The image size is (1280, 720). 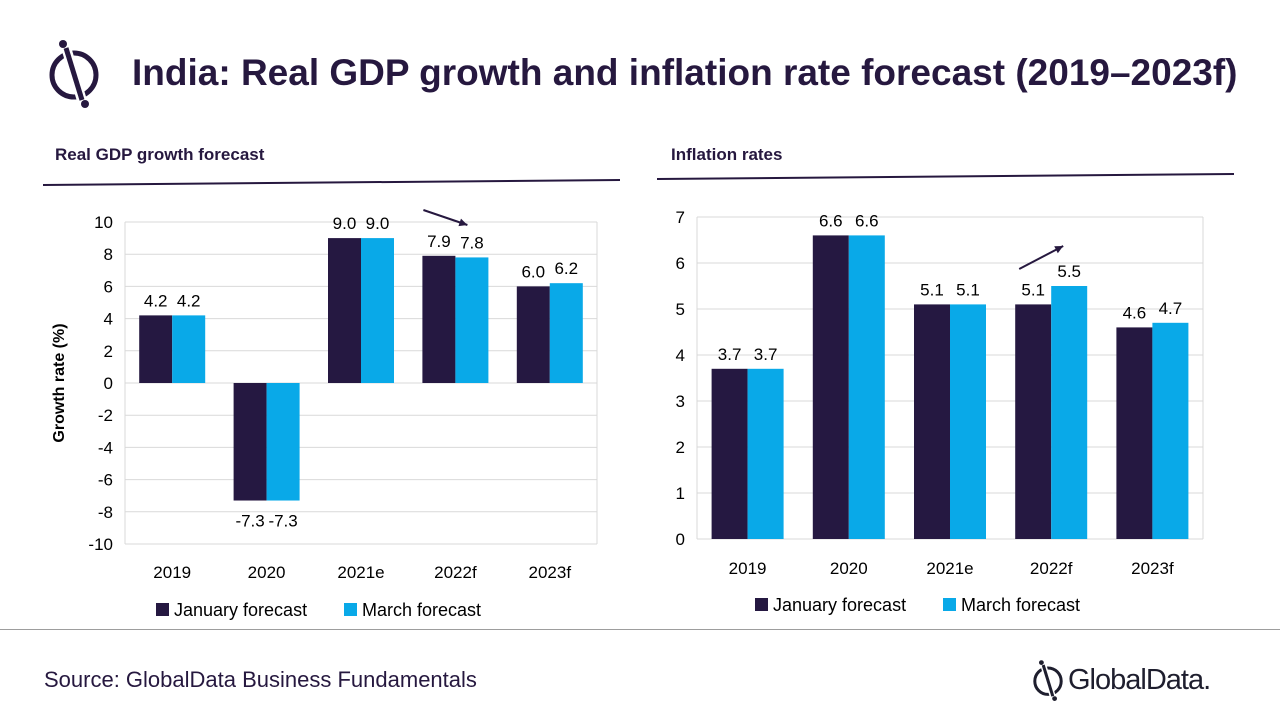 What do you see at coordinates (1051, 568) in the screenshot?
I see `inf-x-tick-label: 2022f` at bounding box center [1051, 568].